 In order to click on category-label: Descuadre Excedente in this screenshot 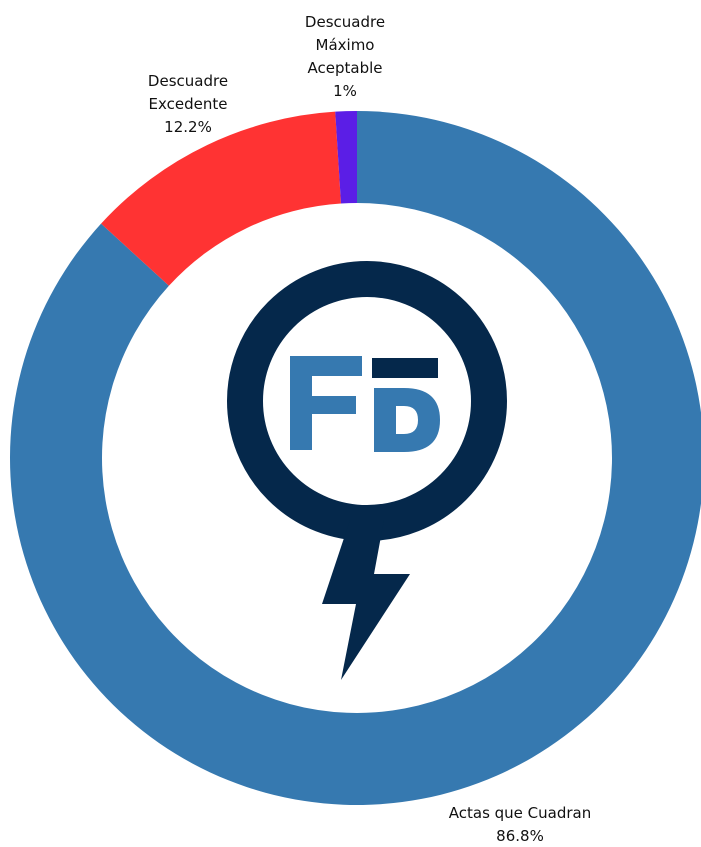, I will do `click(188, 92)`.